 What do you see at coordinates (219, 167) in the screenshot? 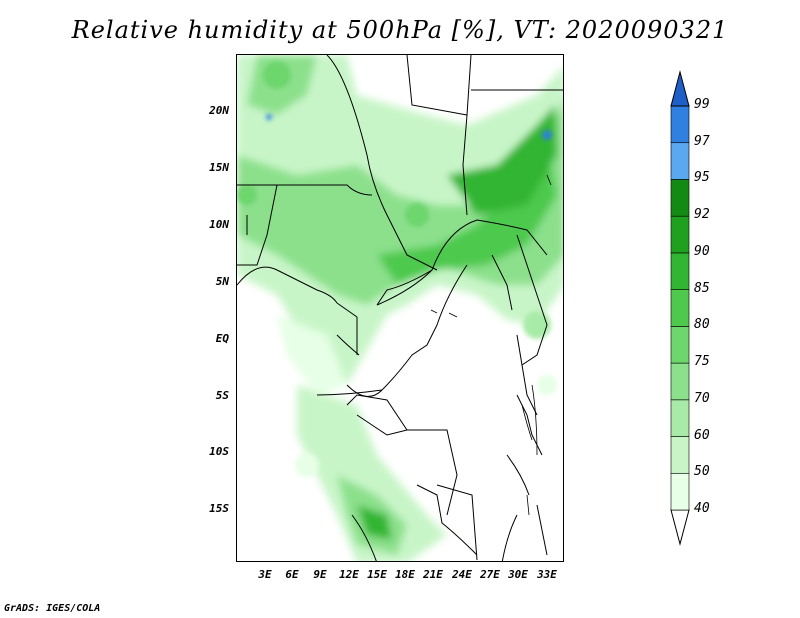
I see `lat-label: 15N` at bounding box center [219, 167].